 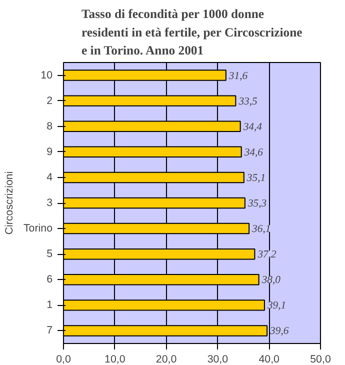 What do you see at coordinates (49, 280) in the screenshot?
I see `y-tick-label: 6` at bounding box center [49, 280].